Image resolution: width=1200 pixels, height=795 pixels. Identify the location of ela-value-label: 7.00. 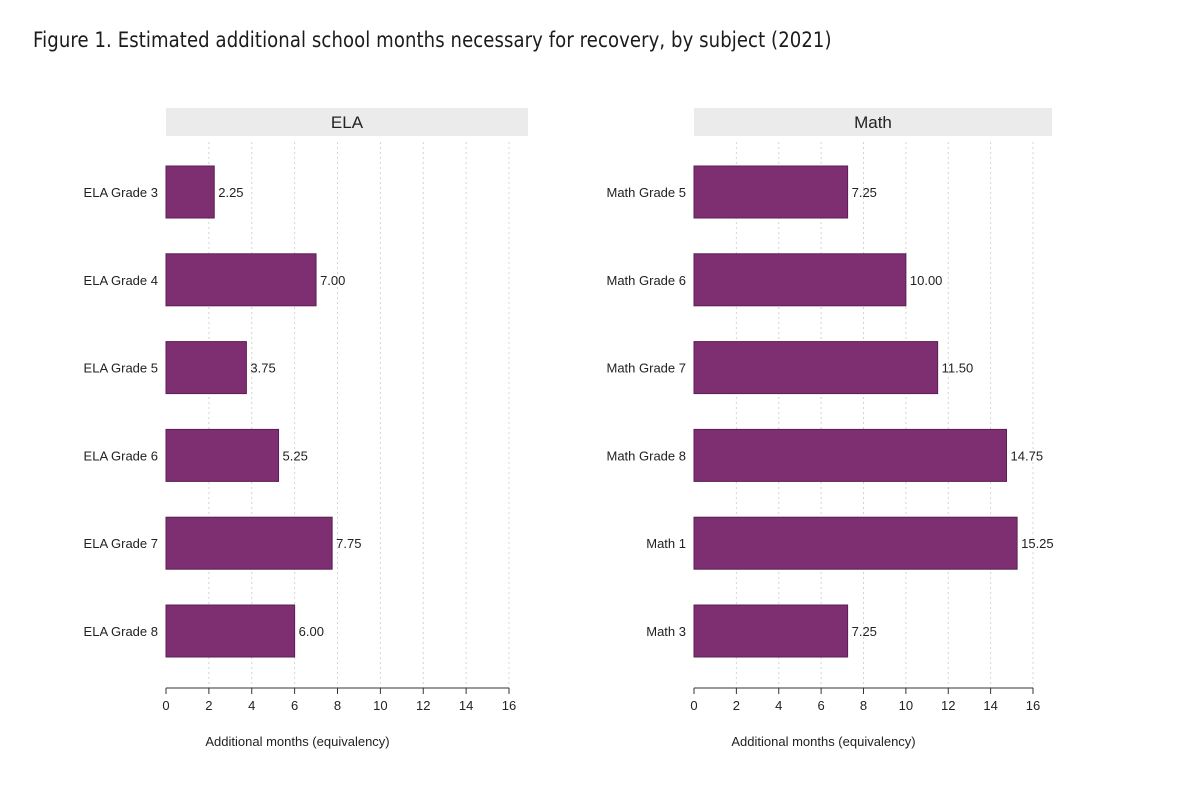
(332, 280).